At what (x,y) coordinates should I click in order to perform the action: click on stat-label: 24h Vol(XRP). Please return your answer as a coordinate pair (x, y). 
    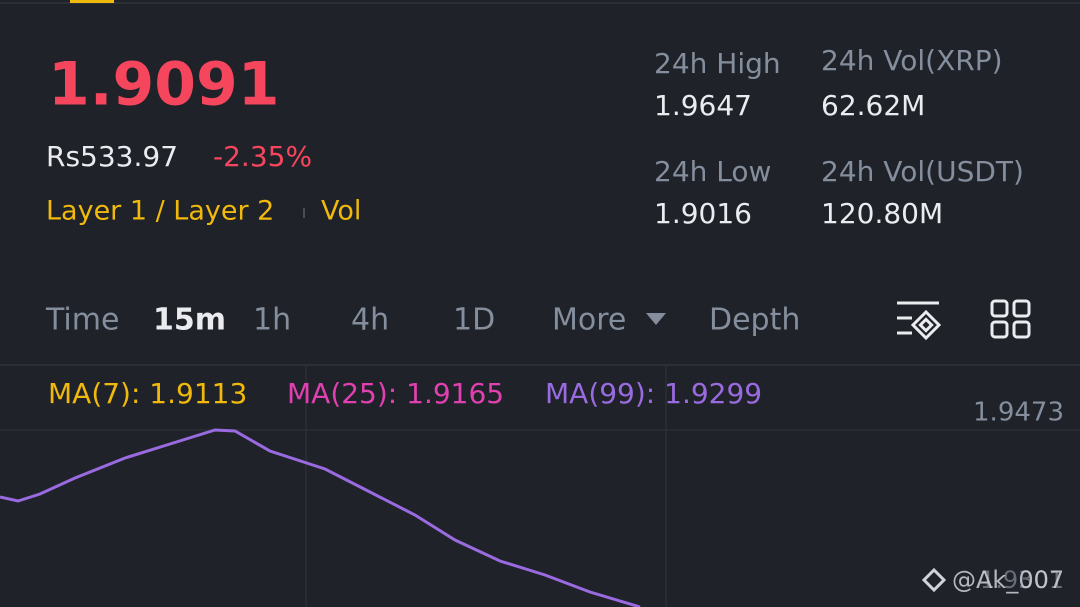
    Looking at the image, I should click on (912, 60).